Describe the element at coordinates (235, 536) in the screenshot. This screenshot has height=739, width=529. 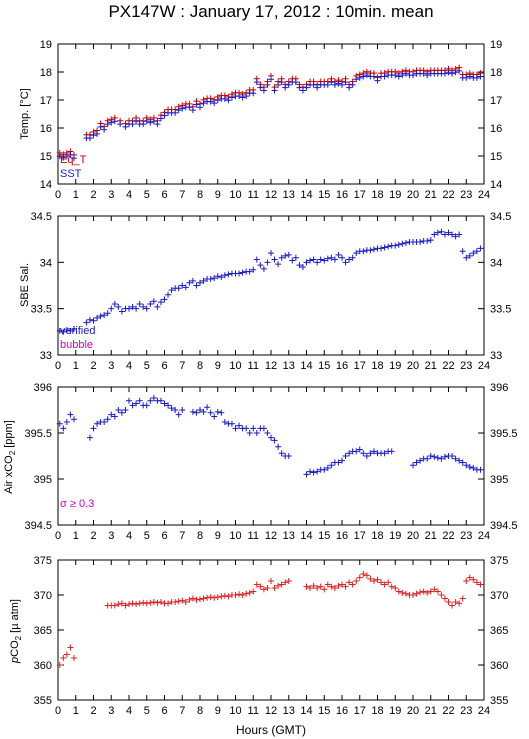
I see `x-tick-label: 10` at that location.